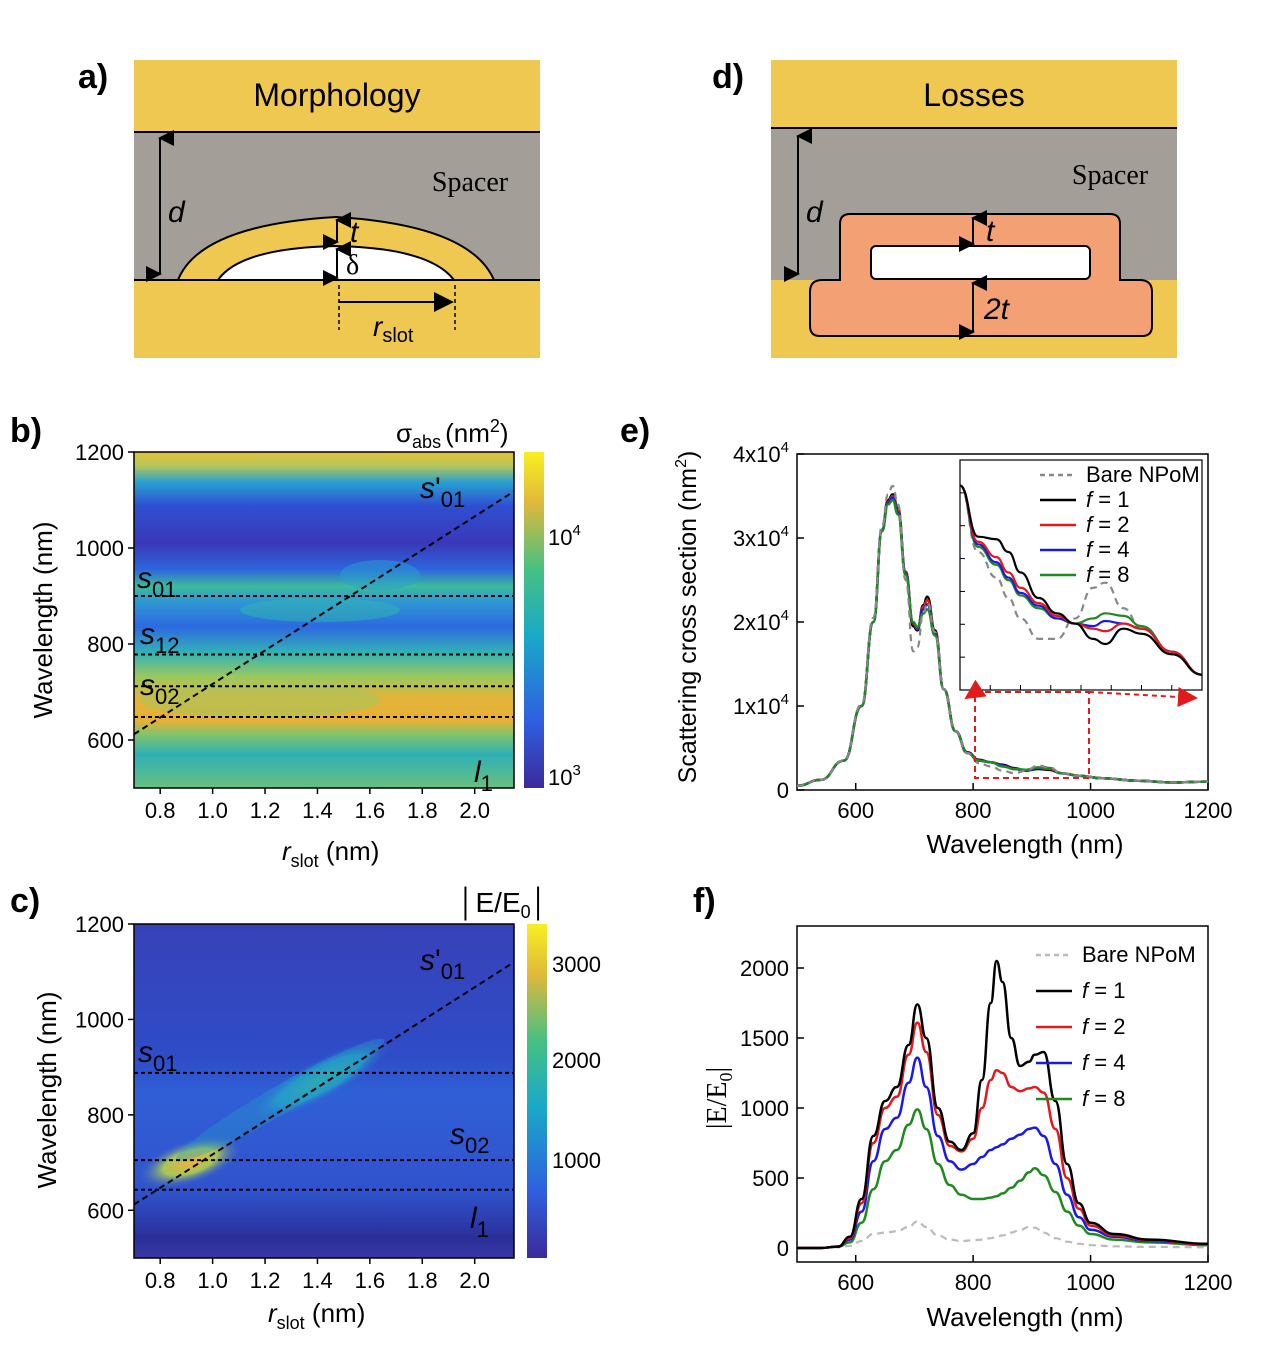 The width and height of the screenshot is (1268, 1358). I want to click on mode-label: s01, so click(157, 1056).